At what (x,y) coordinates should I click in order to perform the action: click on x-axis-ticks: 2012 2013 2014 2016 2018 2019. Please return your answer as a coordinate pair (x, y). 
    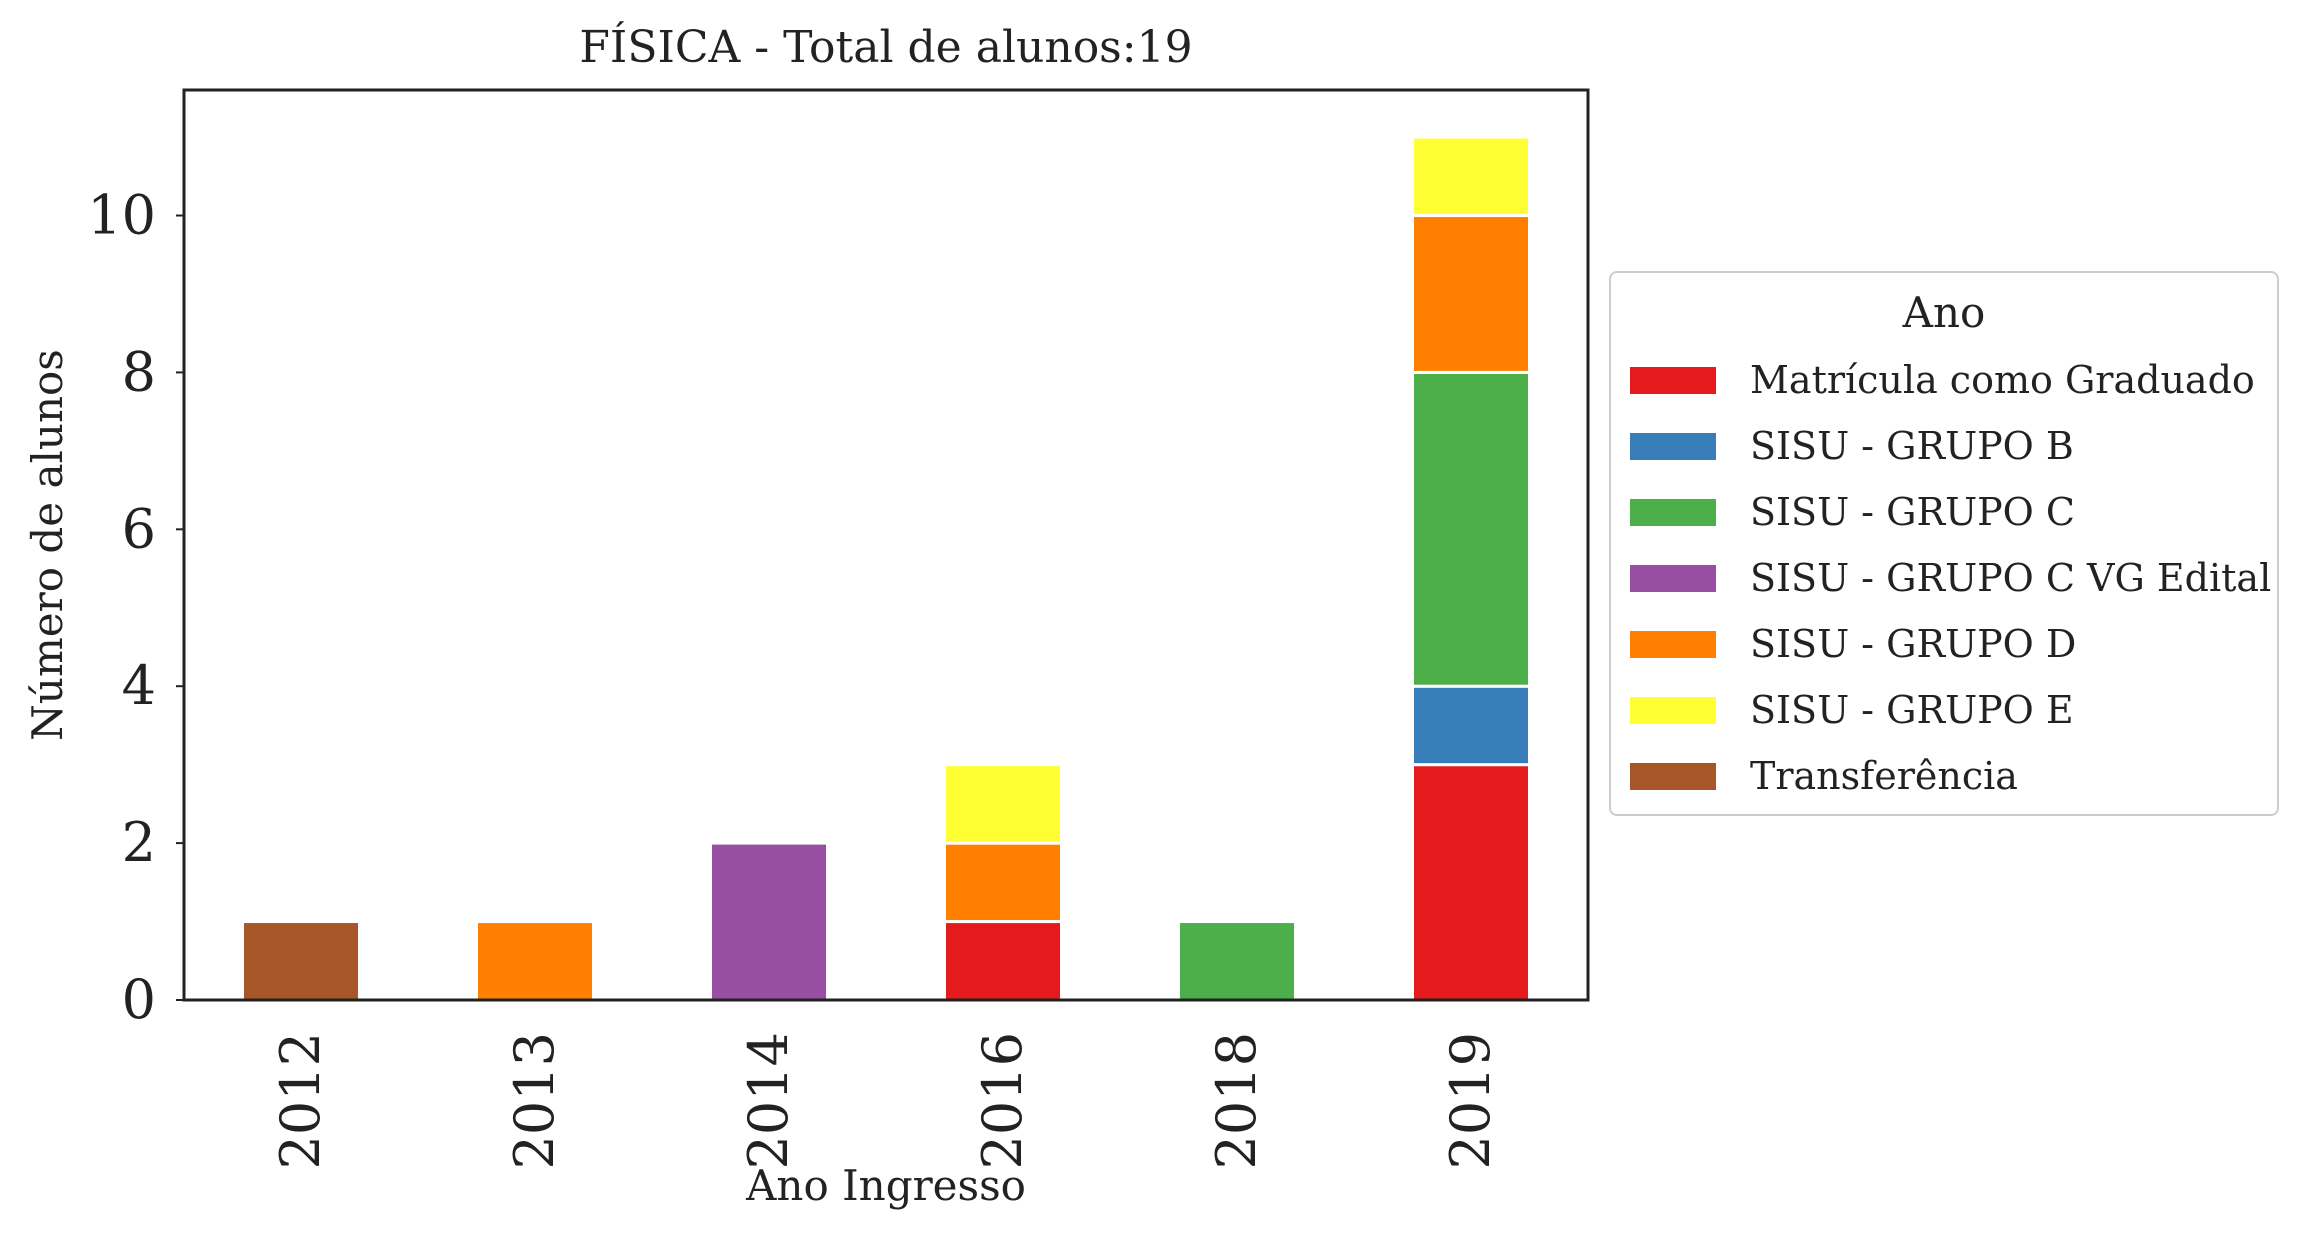
    Looking at the image, I should click on (885, 1100).